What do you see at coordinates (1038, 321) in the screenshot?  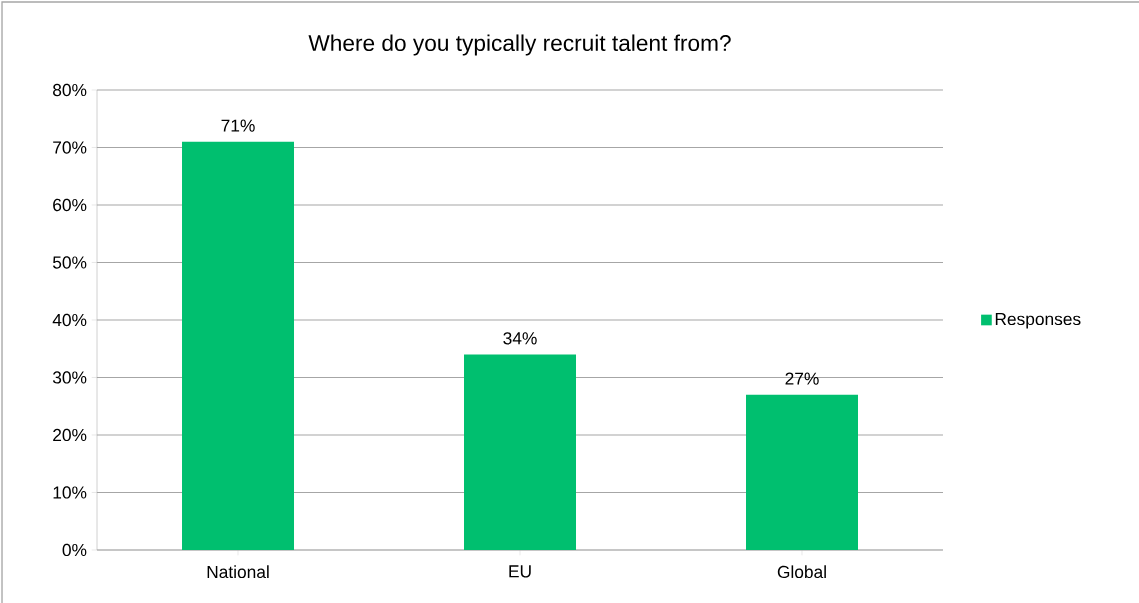 I see `legend-label: Responses` at bounding box center [1038, 321].